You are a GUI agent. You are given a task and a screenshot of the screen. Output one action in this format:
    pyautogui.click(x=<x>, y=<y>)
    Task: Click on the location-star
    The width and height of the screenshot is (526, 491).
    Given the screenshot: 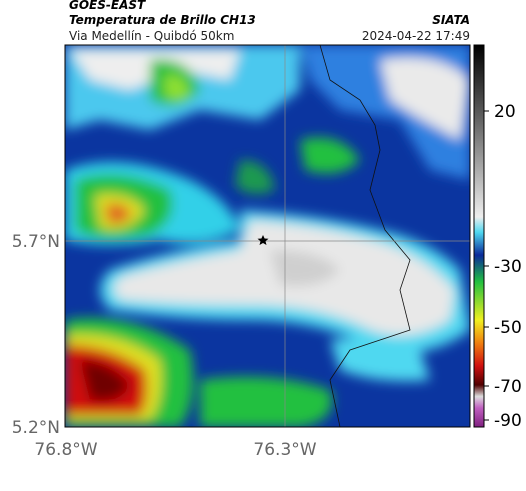 What is the action you would take?
    pyautogui.click(x=263, y=240)
    